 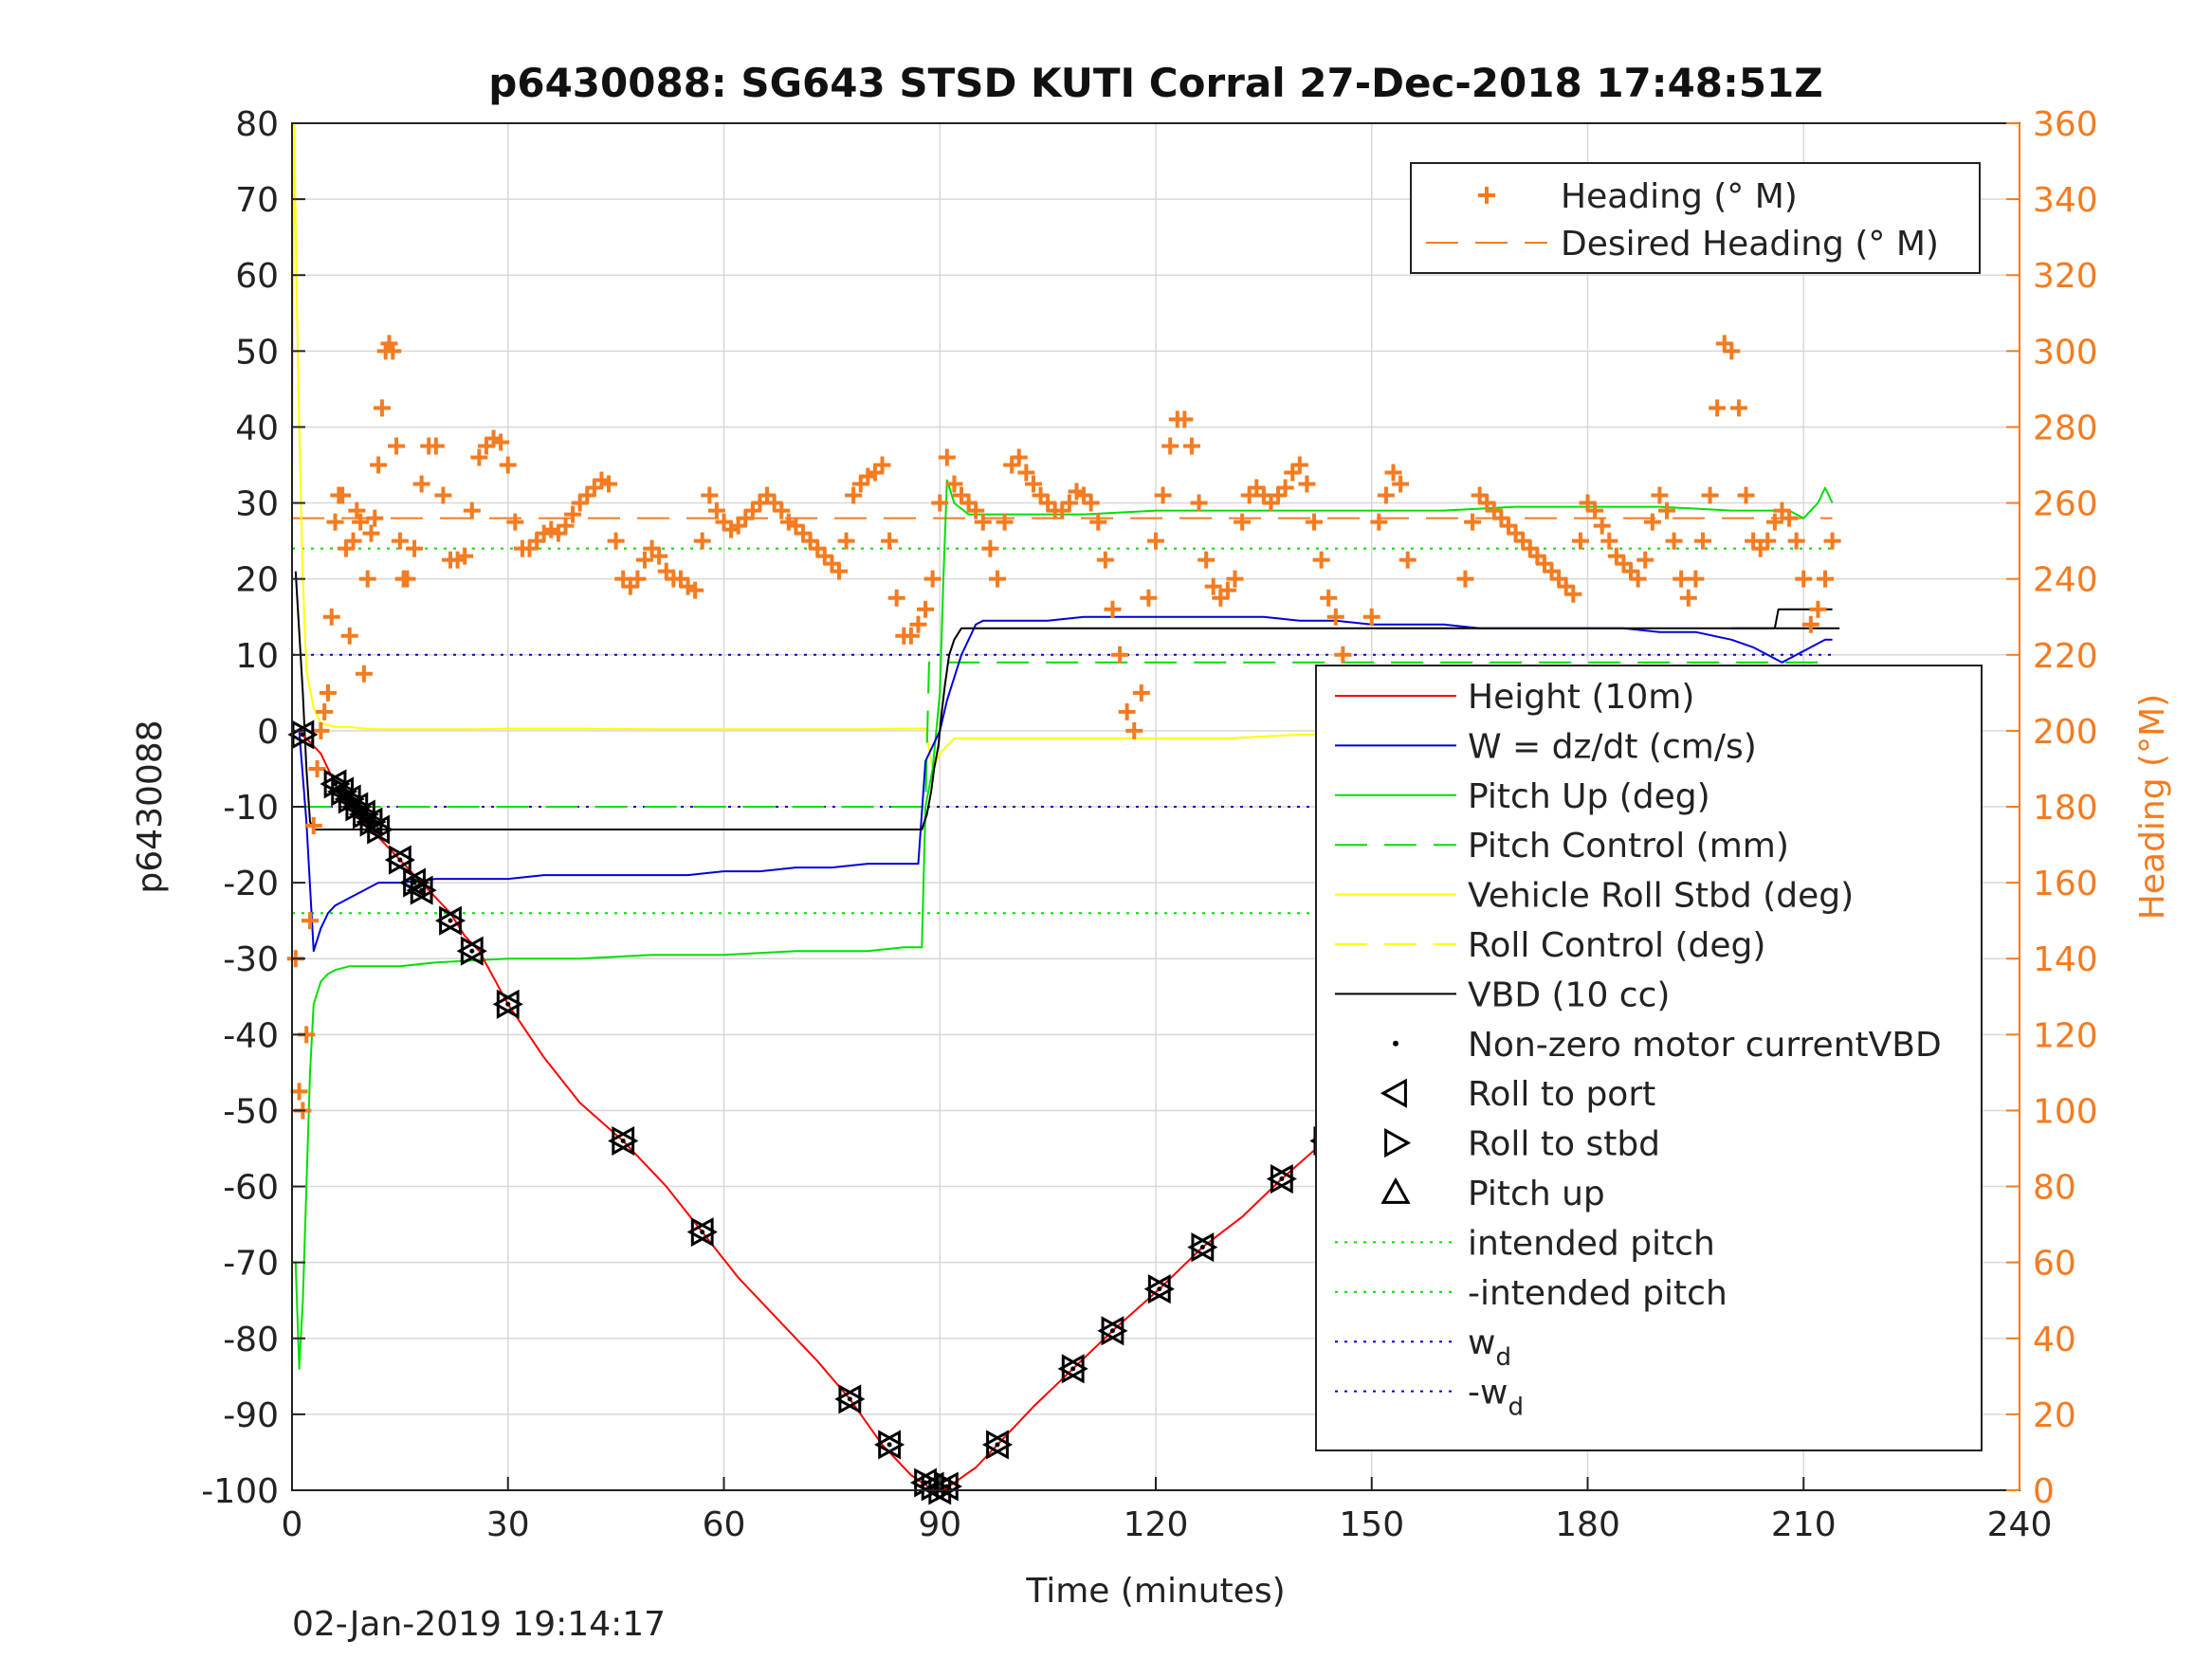 What do you see at coordinates (2065, 580) in the screenshot?
I see `y2-tick-label: 240` at bounding box center [2065, 580].